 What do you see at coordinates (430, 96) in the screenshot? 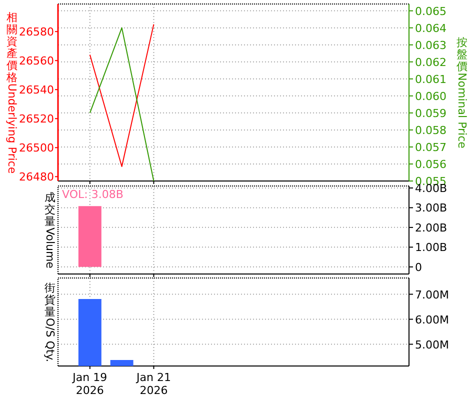
I see `y2-tick-label: 0.060` at bounding box center [430, 96].